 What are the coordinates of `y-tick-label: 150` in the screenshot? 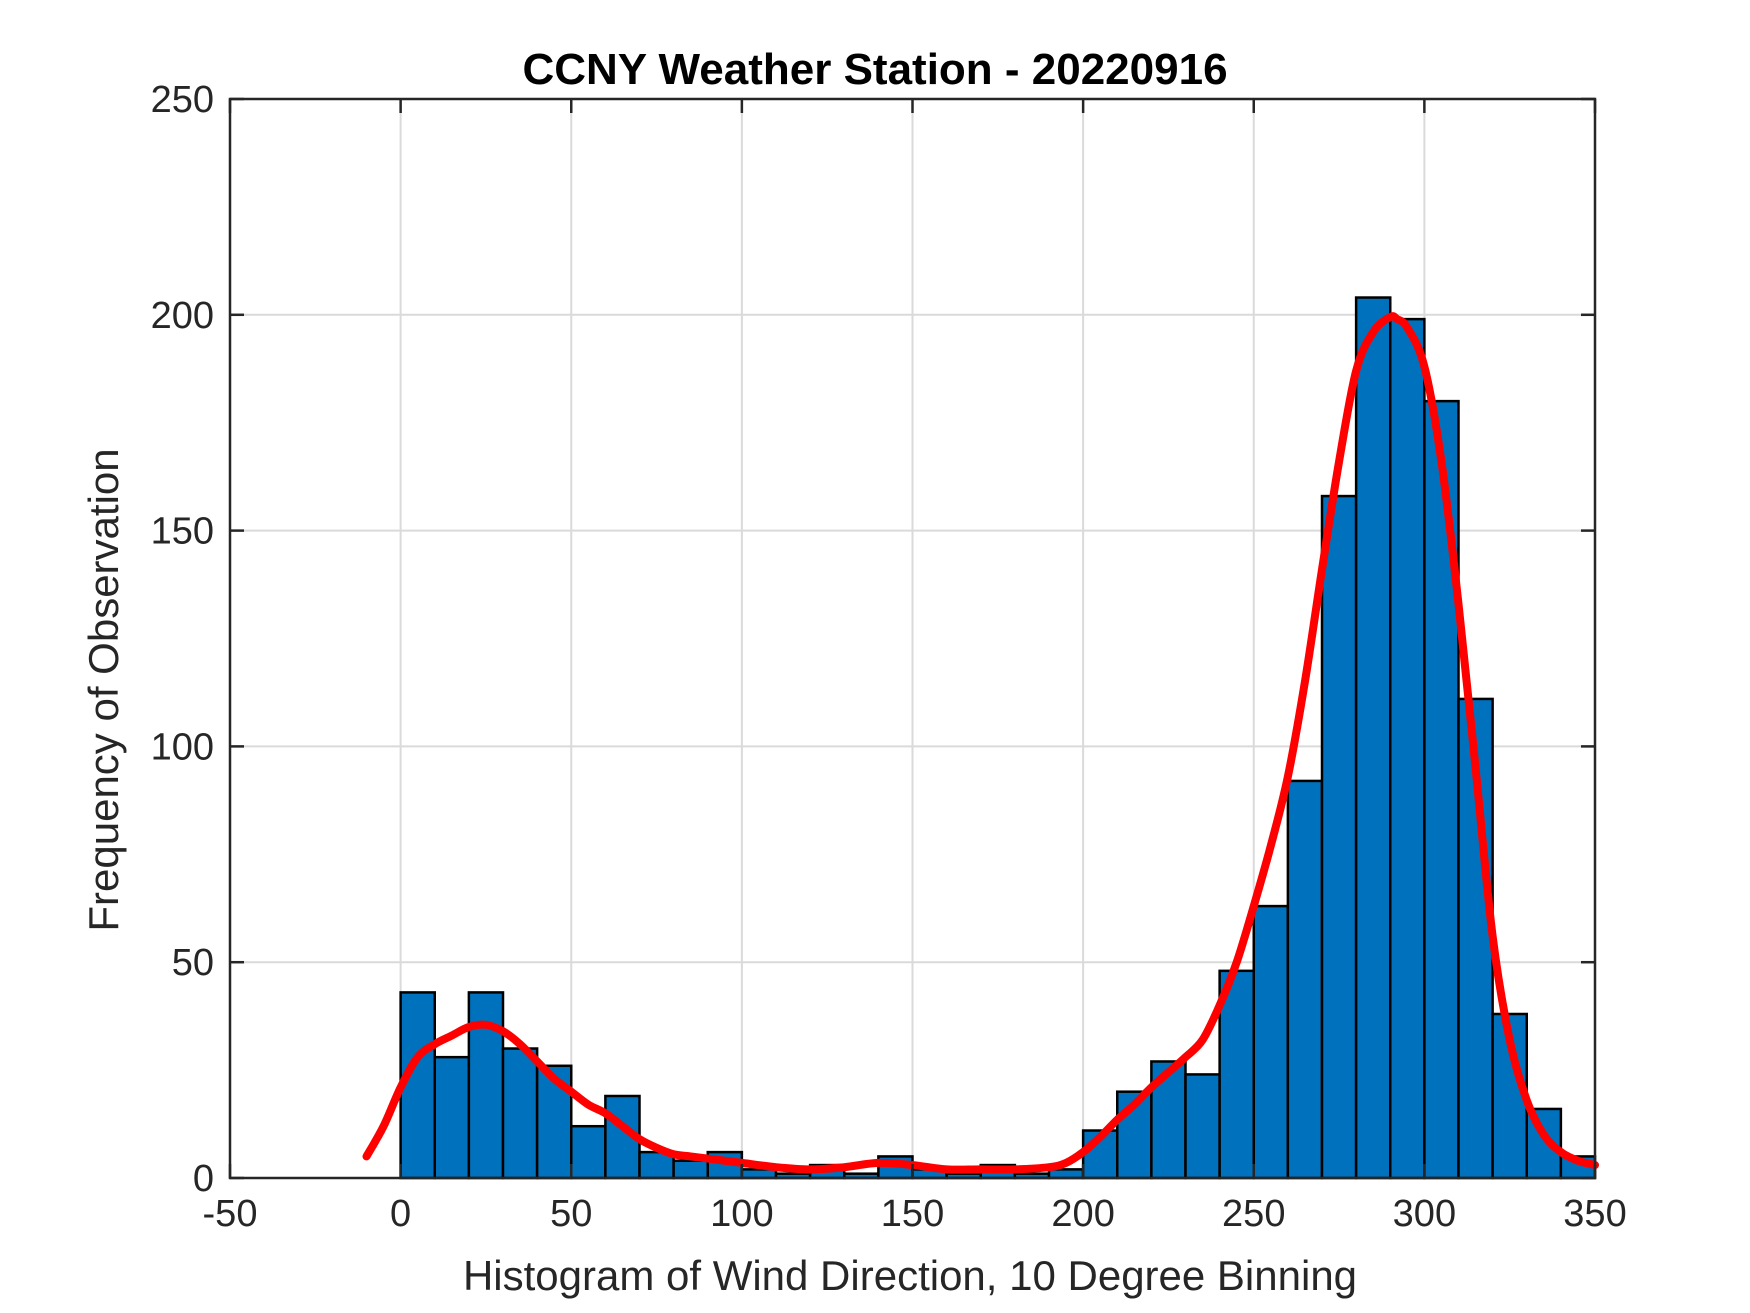 It's located at (182, 532).